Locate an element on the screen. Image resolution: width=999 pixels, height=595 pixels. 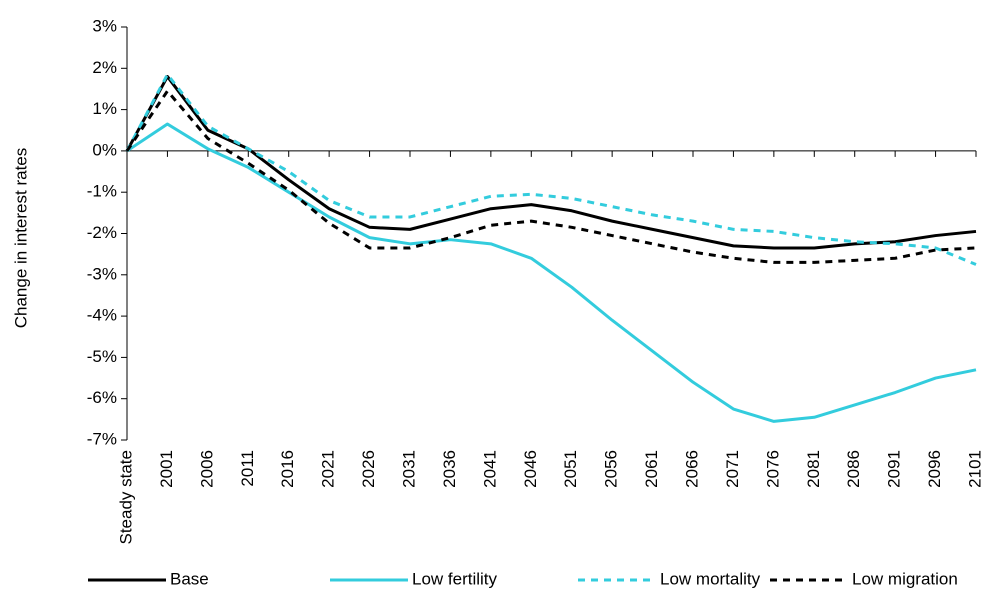
y-tick-label: -4% is located at coordinates (102, 315).